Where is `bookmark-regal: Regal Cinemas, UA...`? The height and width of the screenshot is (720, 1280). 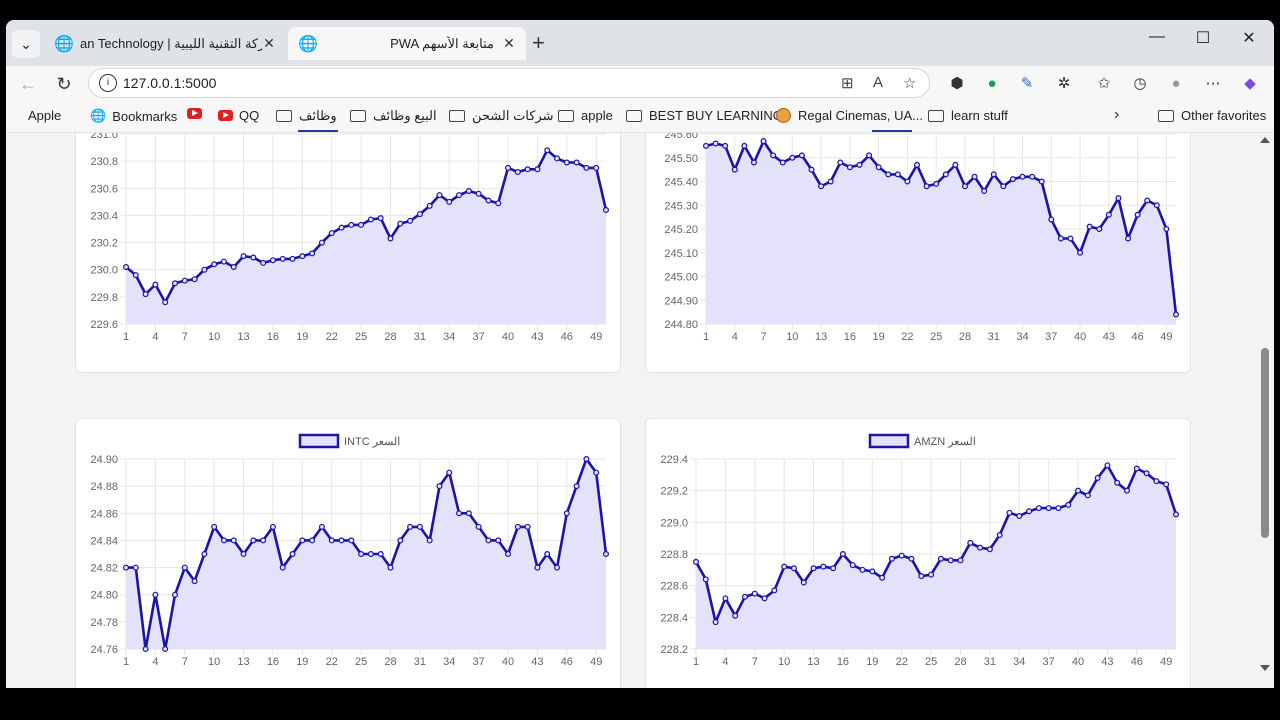
bookmark-regal: Regal Cinemas, UA... is located at coordinates (849, 115).